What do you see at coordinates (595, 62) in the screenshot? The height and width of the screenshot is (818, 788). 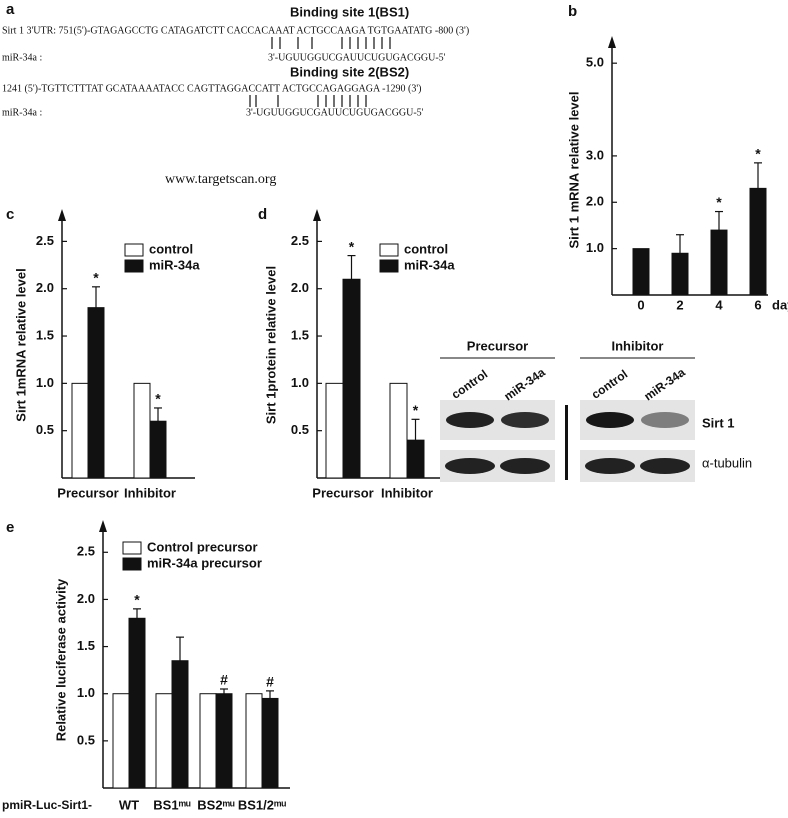 I see `y-tick-label: 5.0` at bounding box center [595, 62].